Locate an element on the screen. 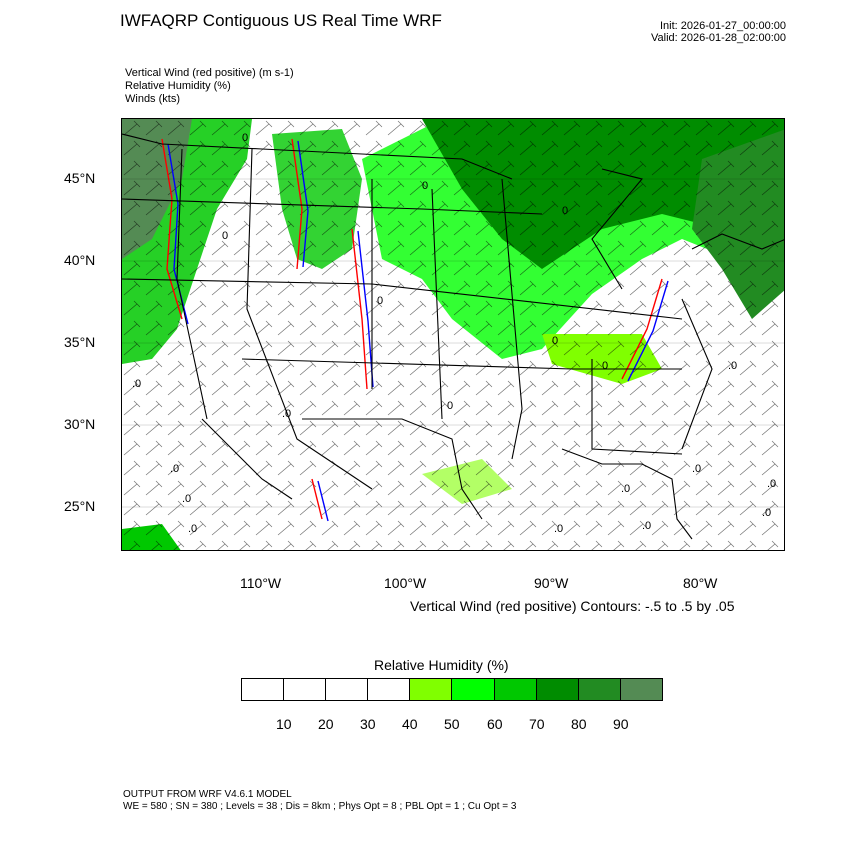  colorbar-label: 80 is located at coordinates (579, 724).